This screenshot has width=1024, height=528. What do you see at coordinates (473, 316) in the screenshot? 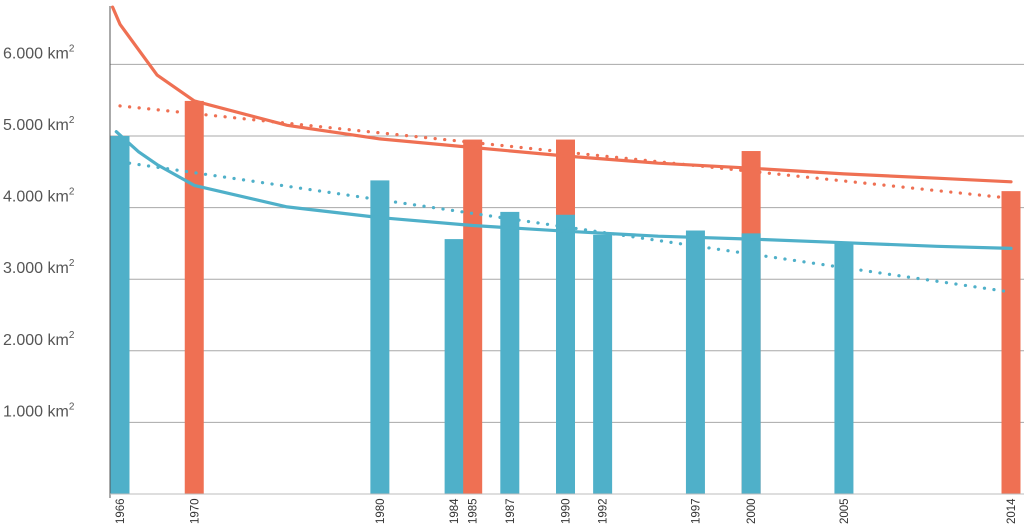
I see `bar-orange-1985` at bounding box center [473, 316].